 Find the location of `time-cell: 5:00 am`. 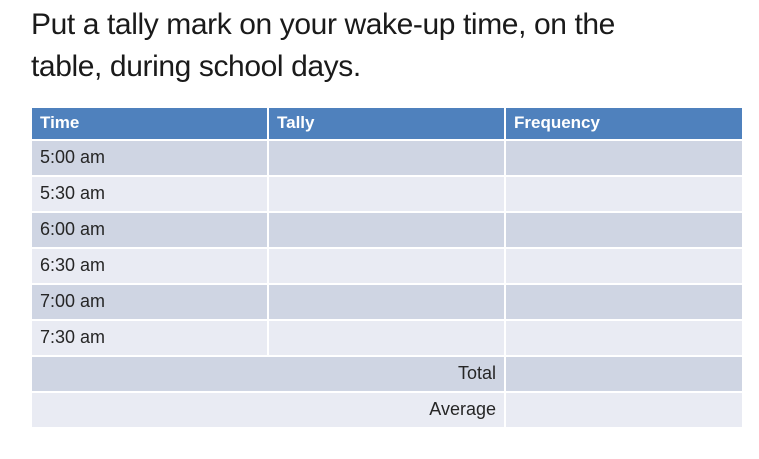

time-cell: 5:00 am is located at coordinates (149, 158).